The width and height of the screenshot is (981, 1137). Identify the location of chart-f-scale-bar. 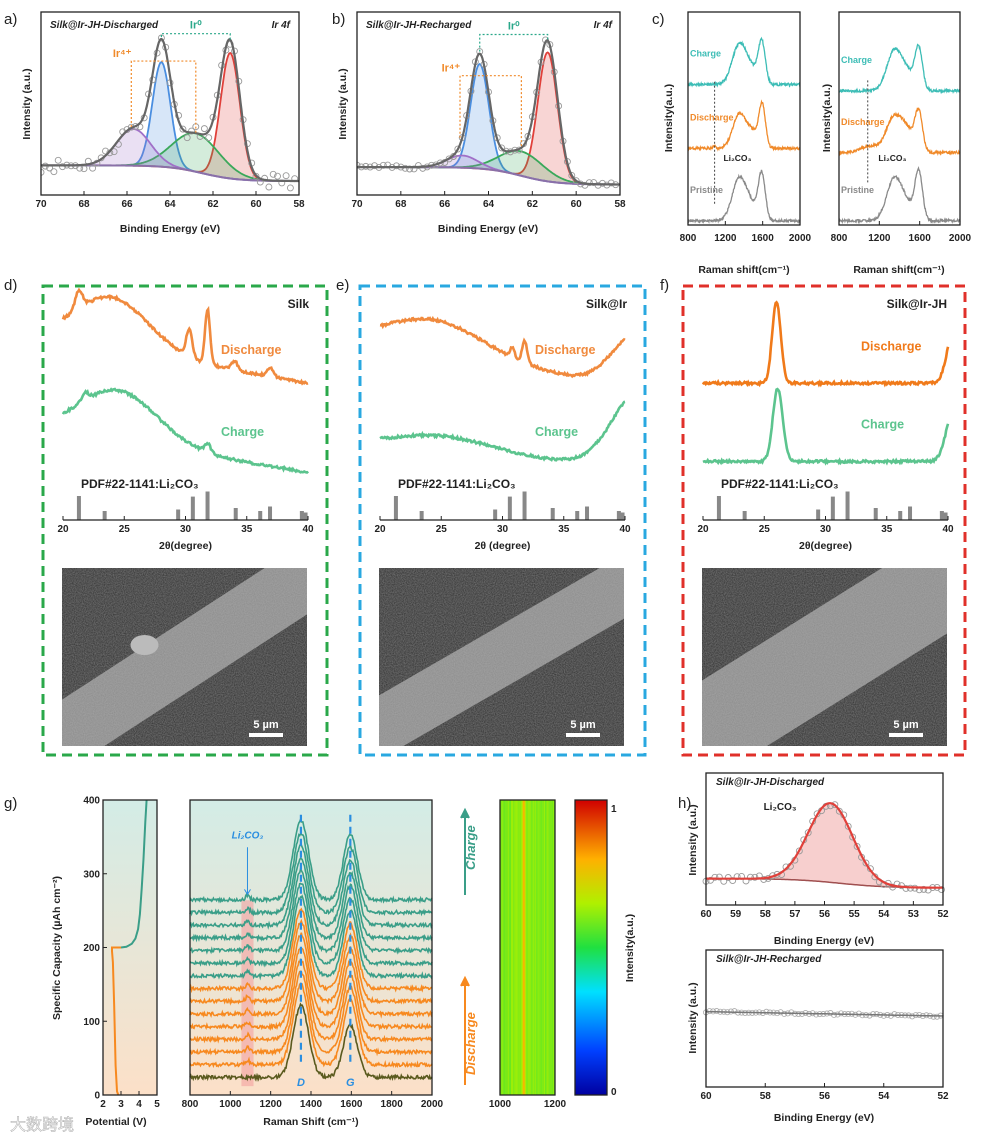
(906, 735).